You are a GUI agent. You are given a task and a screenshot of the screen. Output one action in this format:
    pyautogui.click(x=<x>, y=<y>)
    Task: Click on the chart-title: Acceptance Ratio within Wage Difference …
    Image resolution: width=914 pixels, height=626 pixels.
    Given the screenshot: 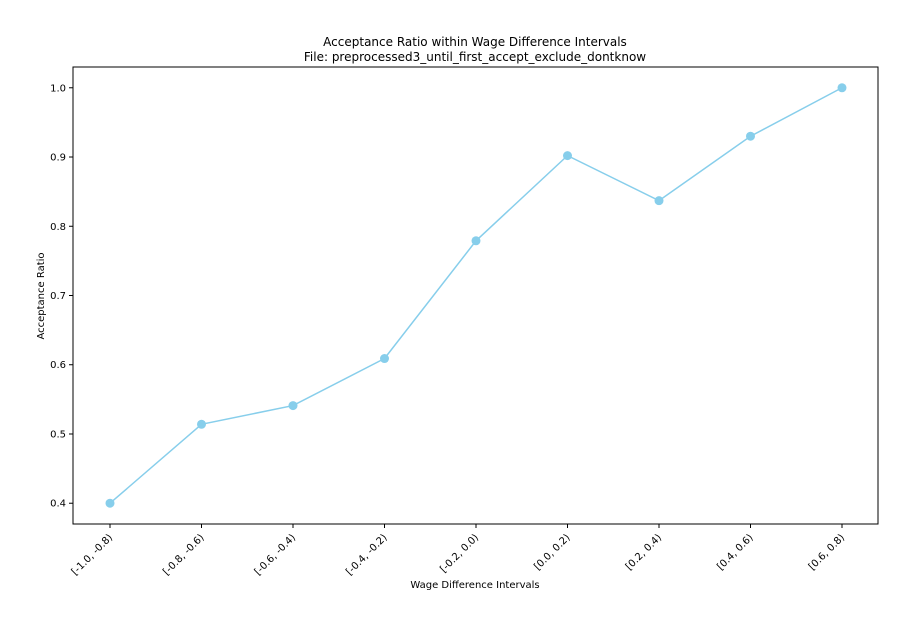 What is the action you would take?
    pyautogui.click(x=475, y=42)
    